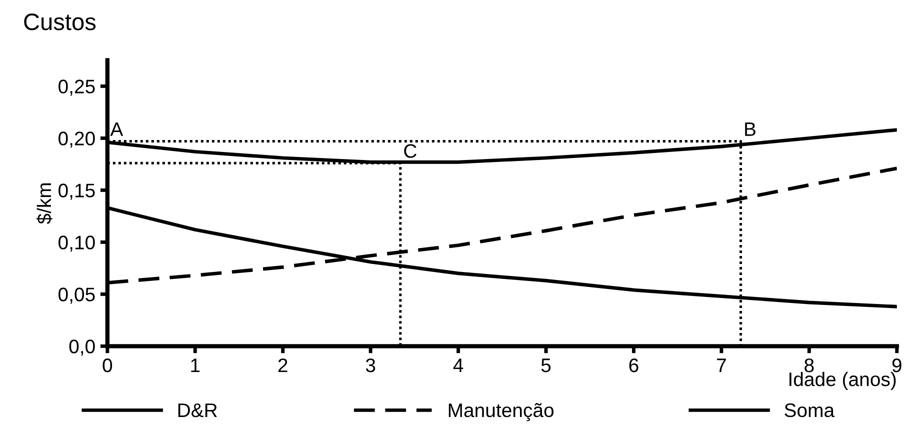 Image resolution: width=918 pixels, height=430 pixels. What do you see at coordinates (76, 244) in the screenshot?
I see `y-tick-label: 0,10` at bounding box center [76, 244].